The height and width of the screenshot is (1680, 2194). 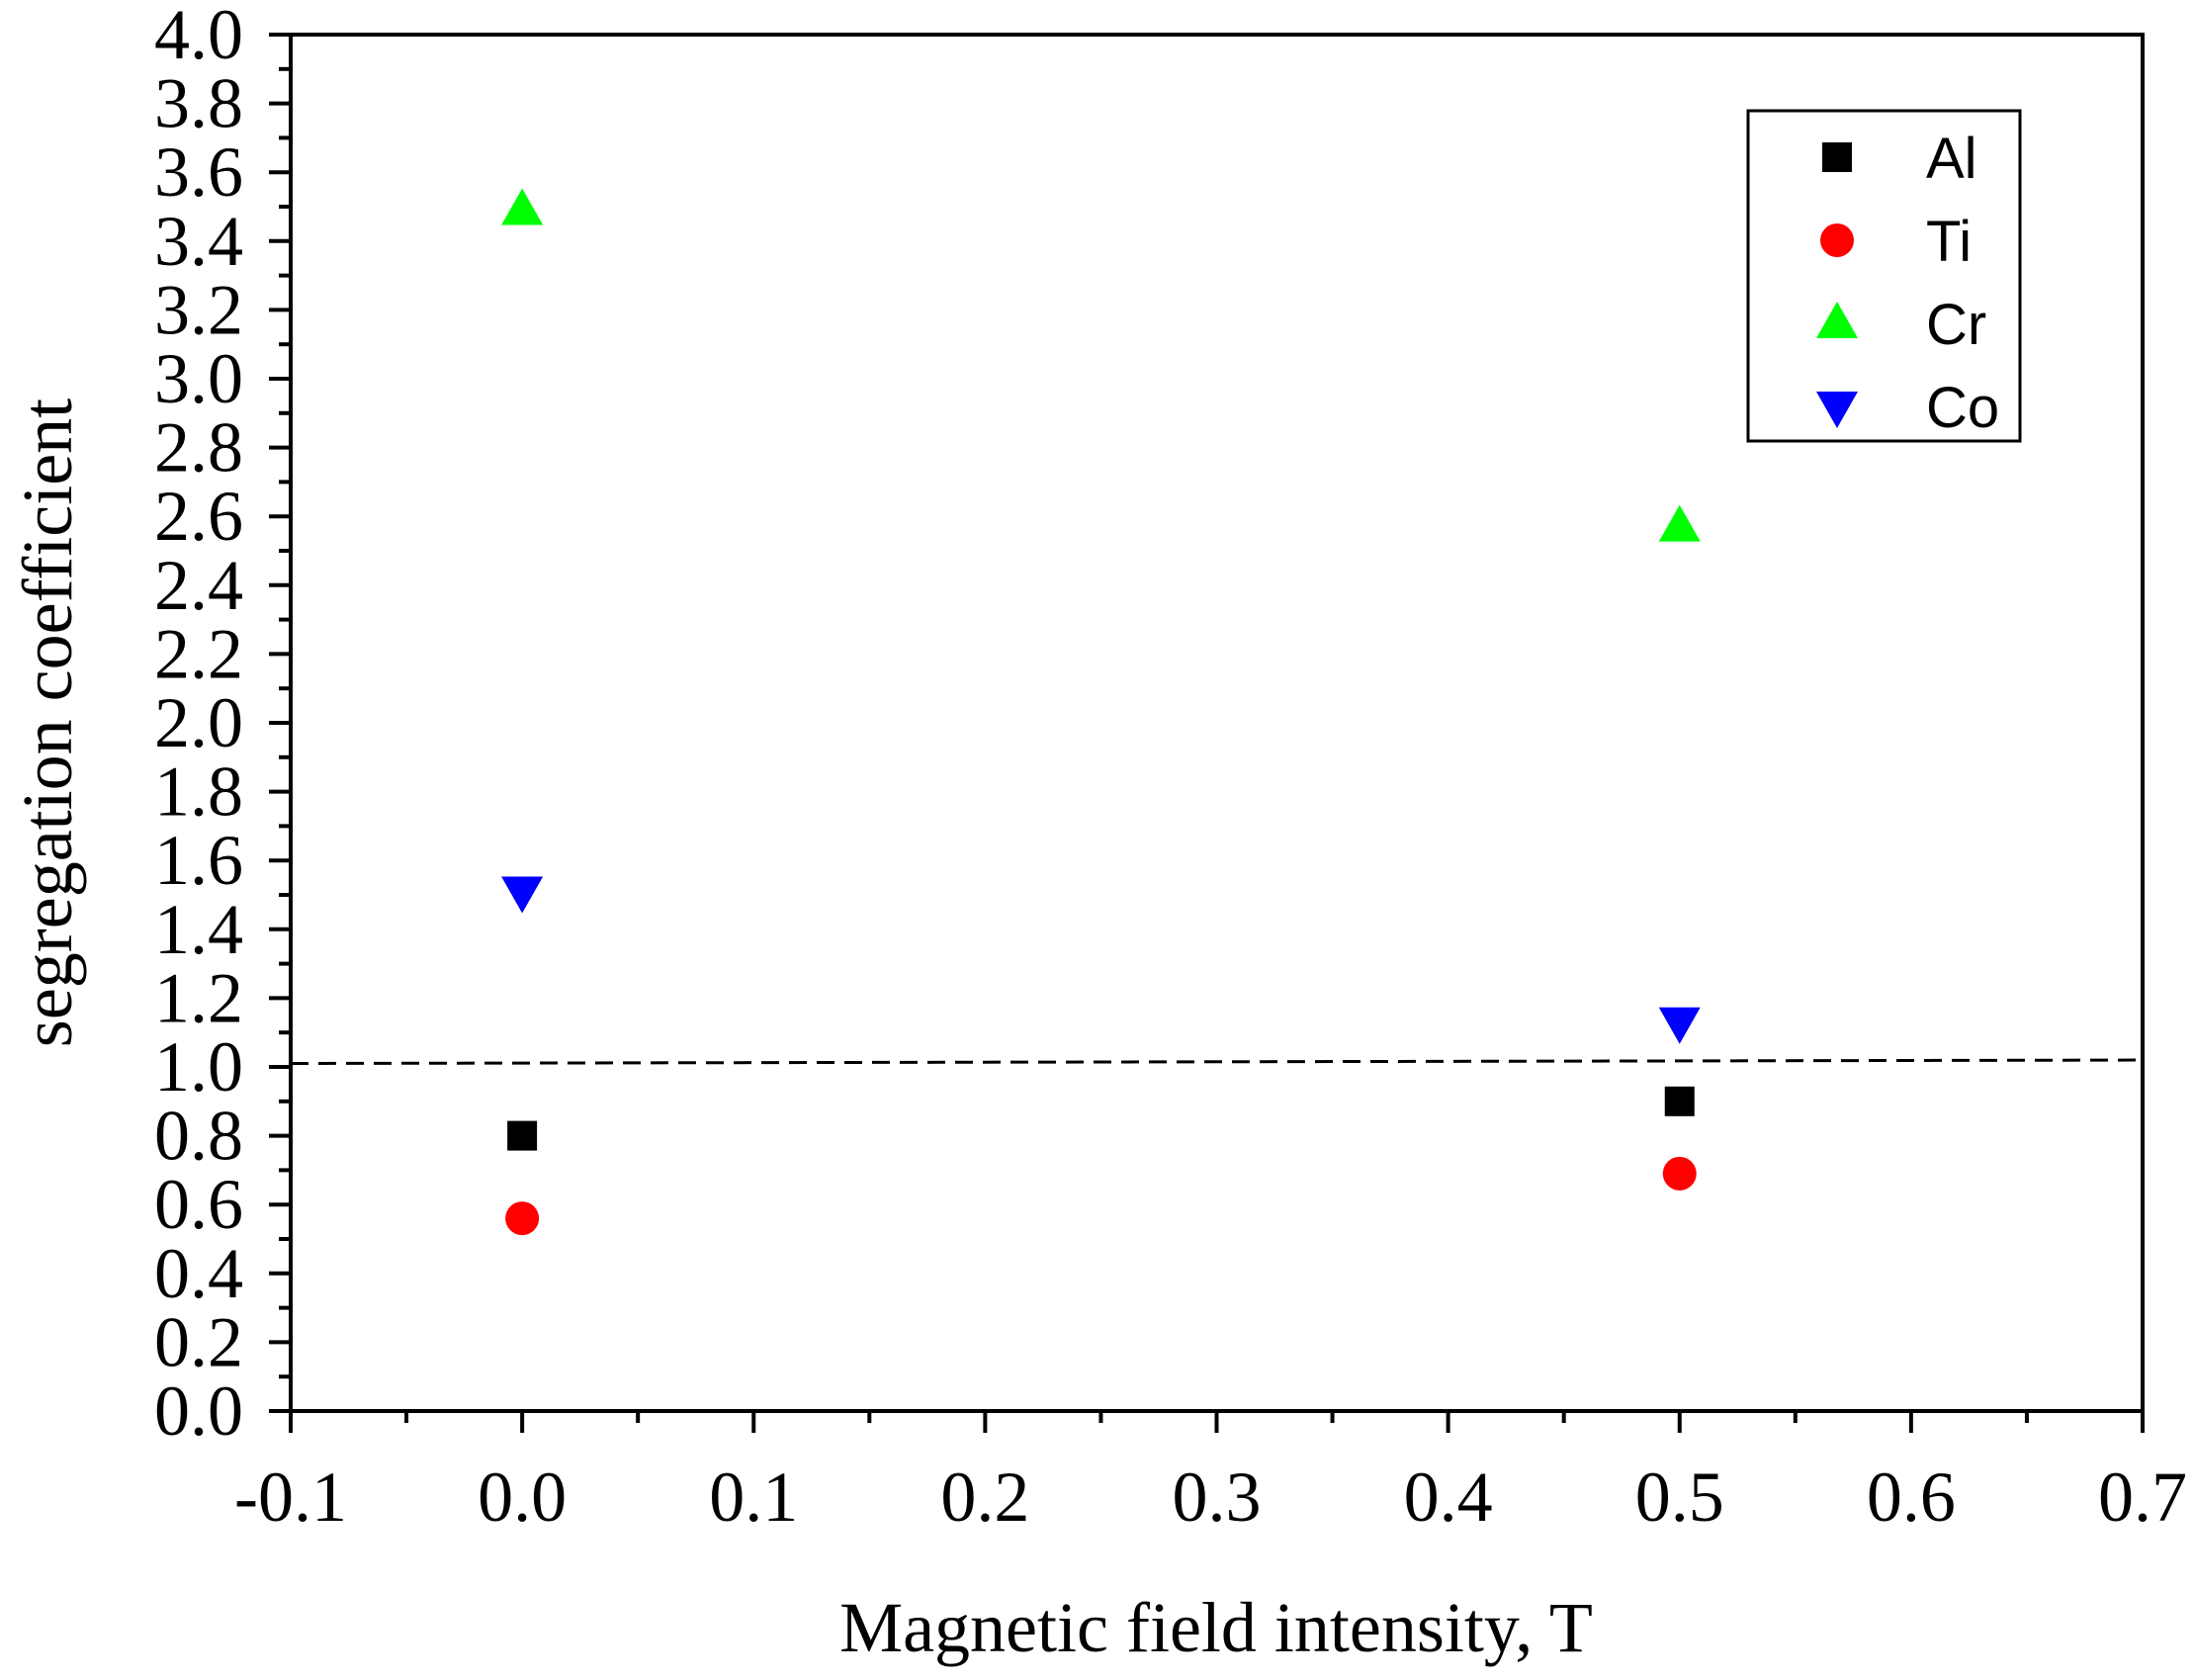 I want to click on reference-line-layer, so click(x=1217, y=1062).